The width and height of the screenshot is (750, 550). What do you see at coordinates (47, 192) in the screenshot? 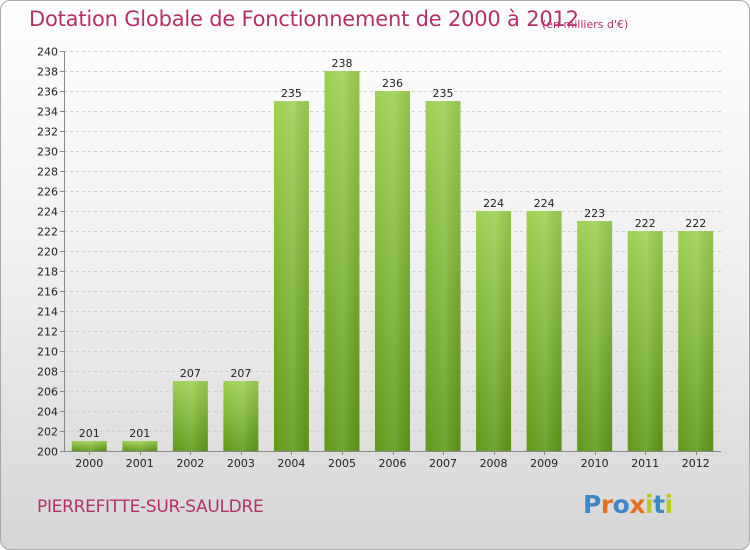
I see `y-tick-label: 226` at bounding box center [47, 192].